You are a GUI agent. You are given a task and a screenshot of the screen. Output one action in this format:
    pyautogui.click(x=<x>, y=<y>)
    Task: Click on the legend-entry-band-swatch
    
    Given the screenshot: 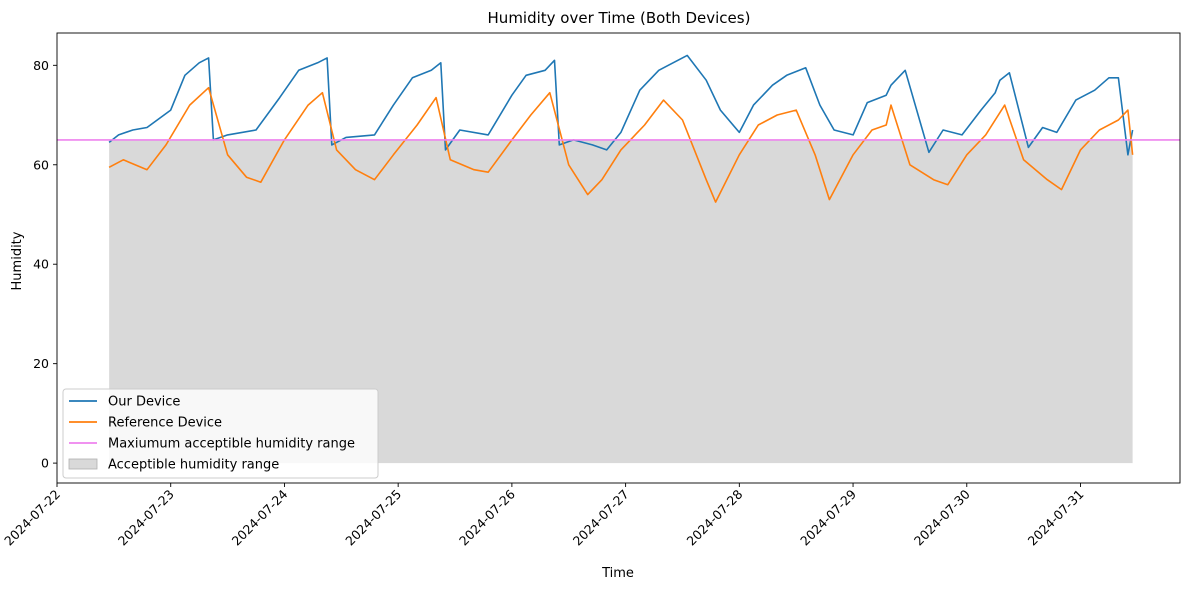 What is the action you would take?
    pyautogui.click(x=83, y=464)
    